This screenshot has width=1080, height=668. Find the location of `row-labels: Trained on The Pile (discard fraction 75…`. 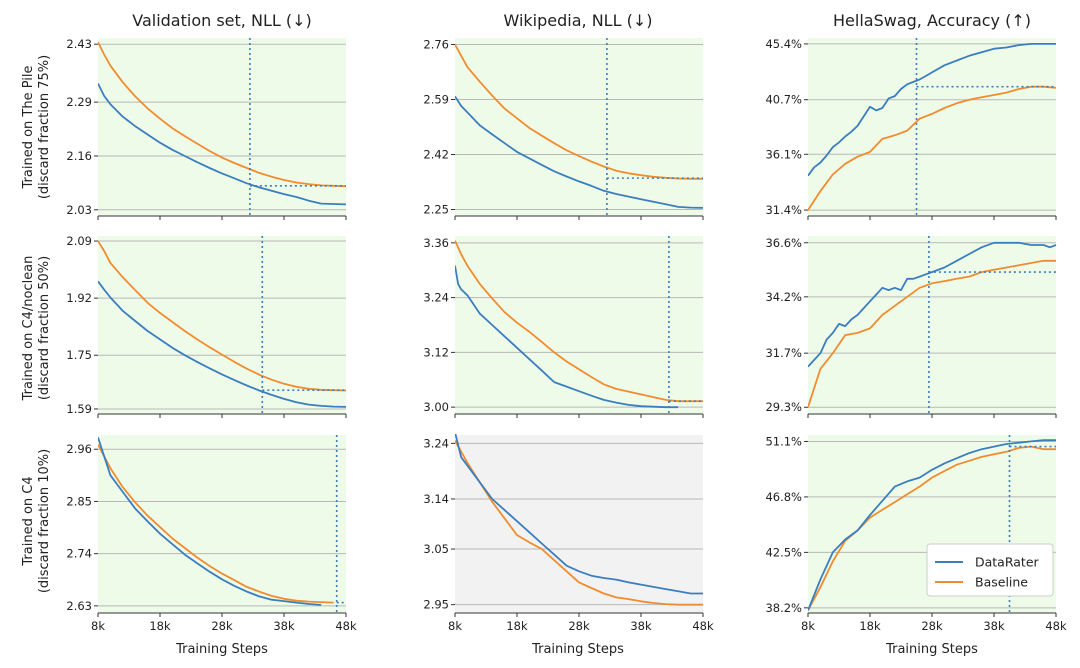

row-labels: Trained on The Pile (discard fraction 75… is located at coordinates (36, 324).